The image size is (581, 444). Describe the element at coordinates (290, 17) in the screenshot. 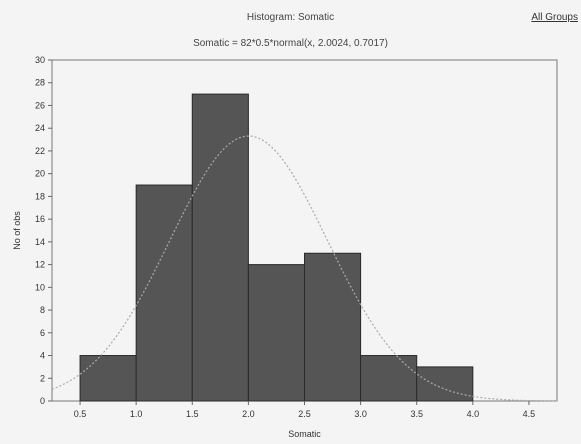

I see `chart-title: Histogram: Somatic` at that location.